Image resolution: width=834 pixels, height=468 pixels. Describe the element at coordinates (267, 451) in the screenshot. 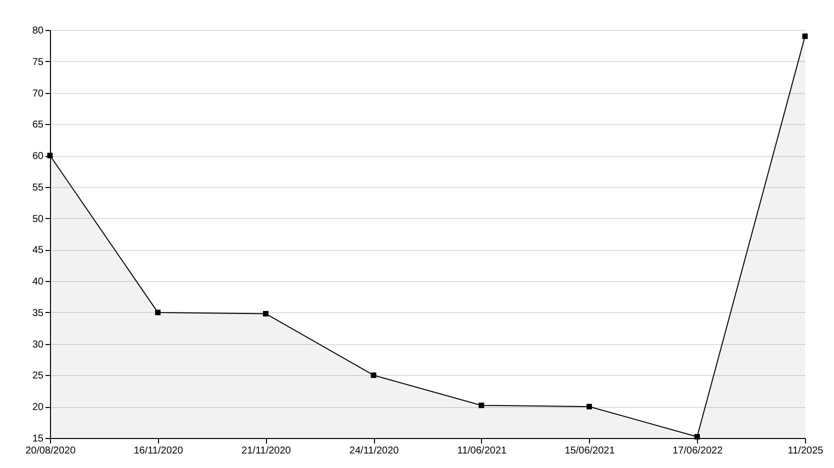

I see `x-tick-label: 21/11/2020` at that location.